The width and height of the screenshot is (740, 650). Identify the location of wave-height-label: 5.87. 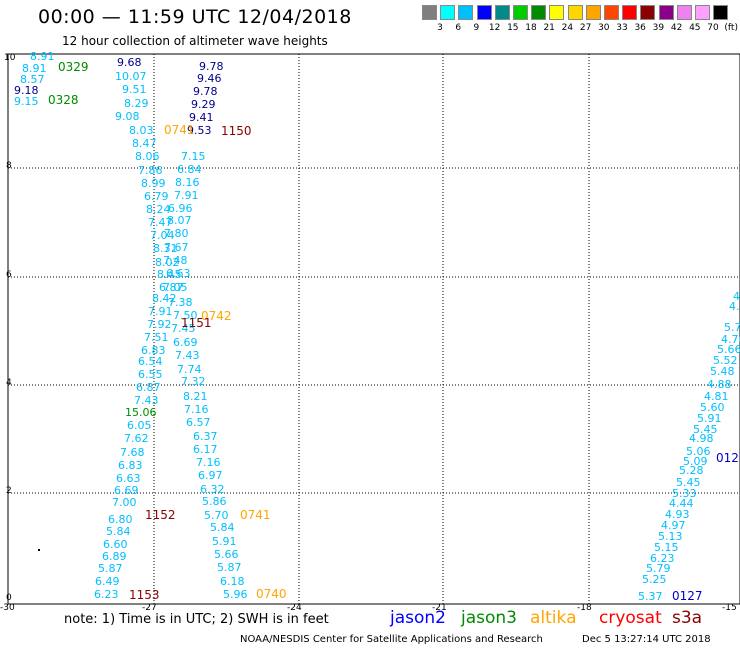
(229, 567).